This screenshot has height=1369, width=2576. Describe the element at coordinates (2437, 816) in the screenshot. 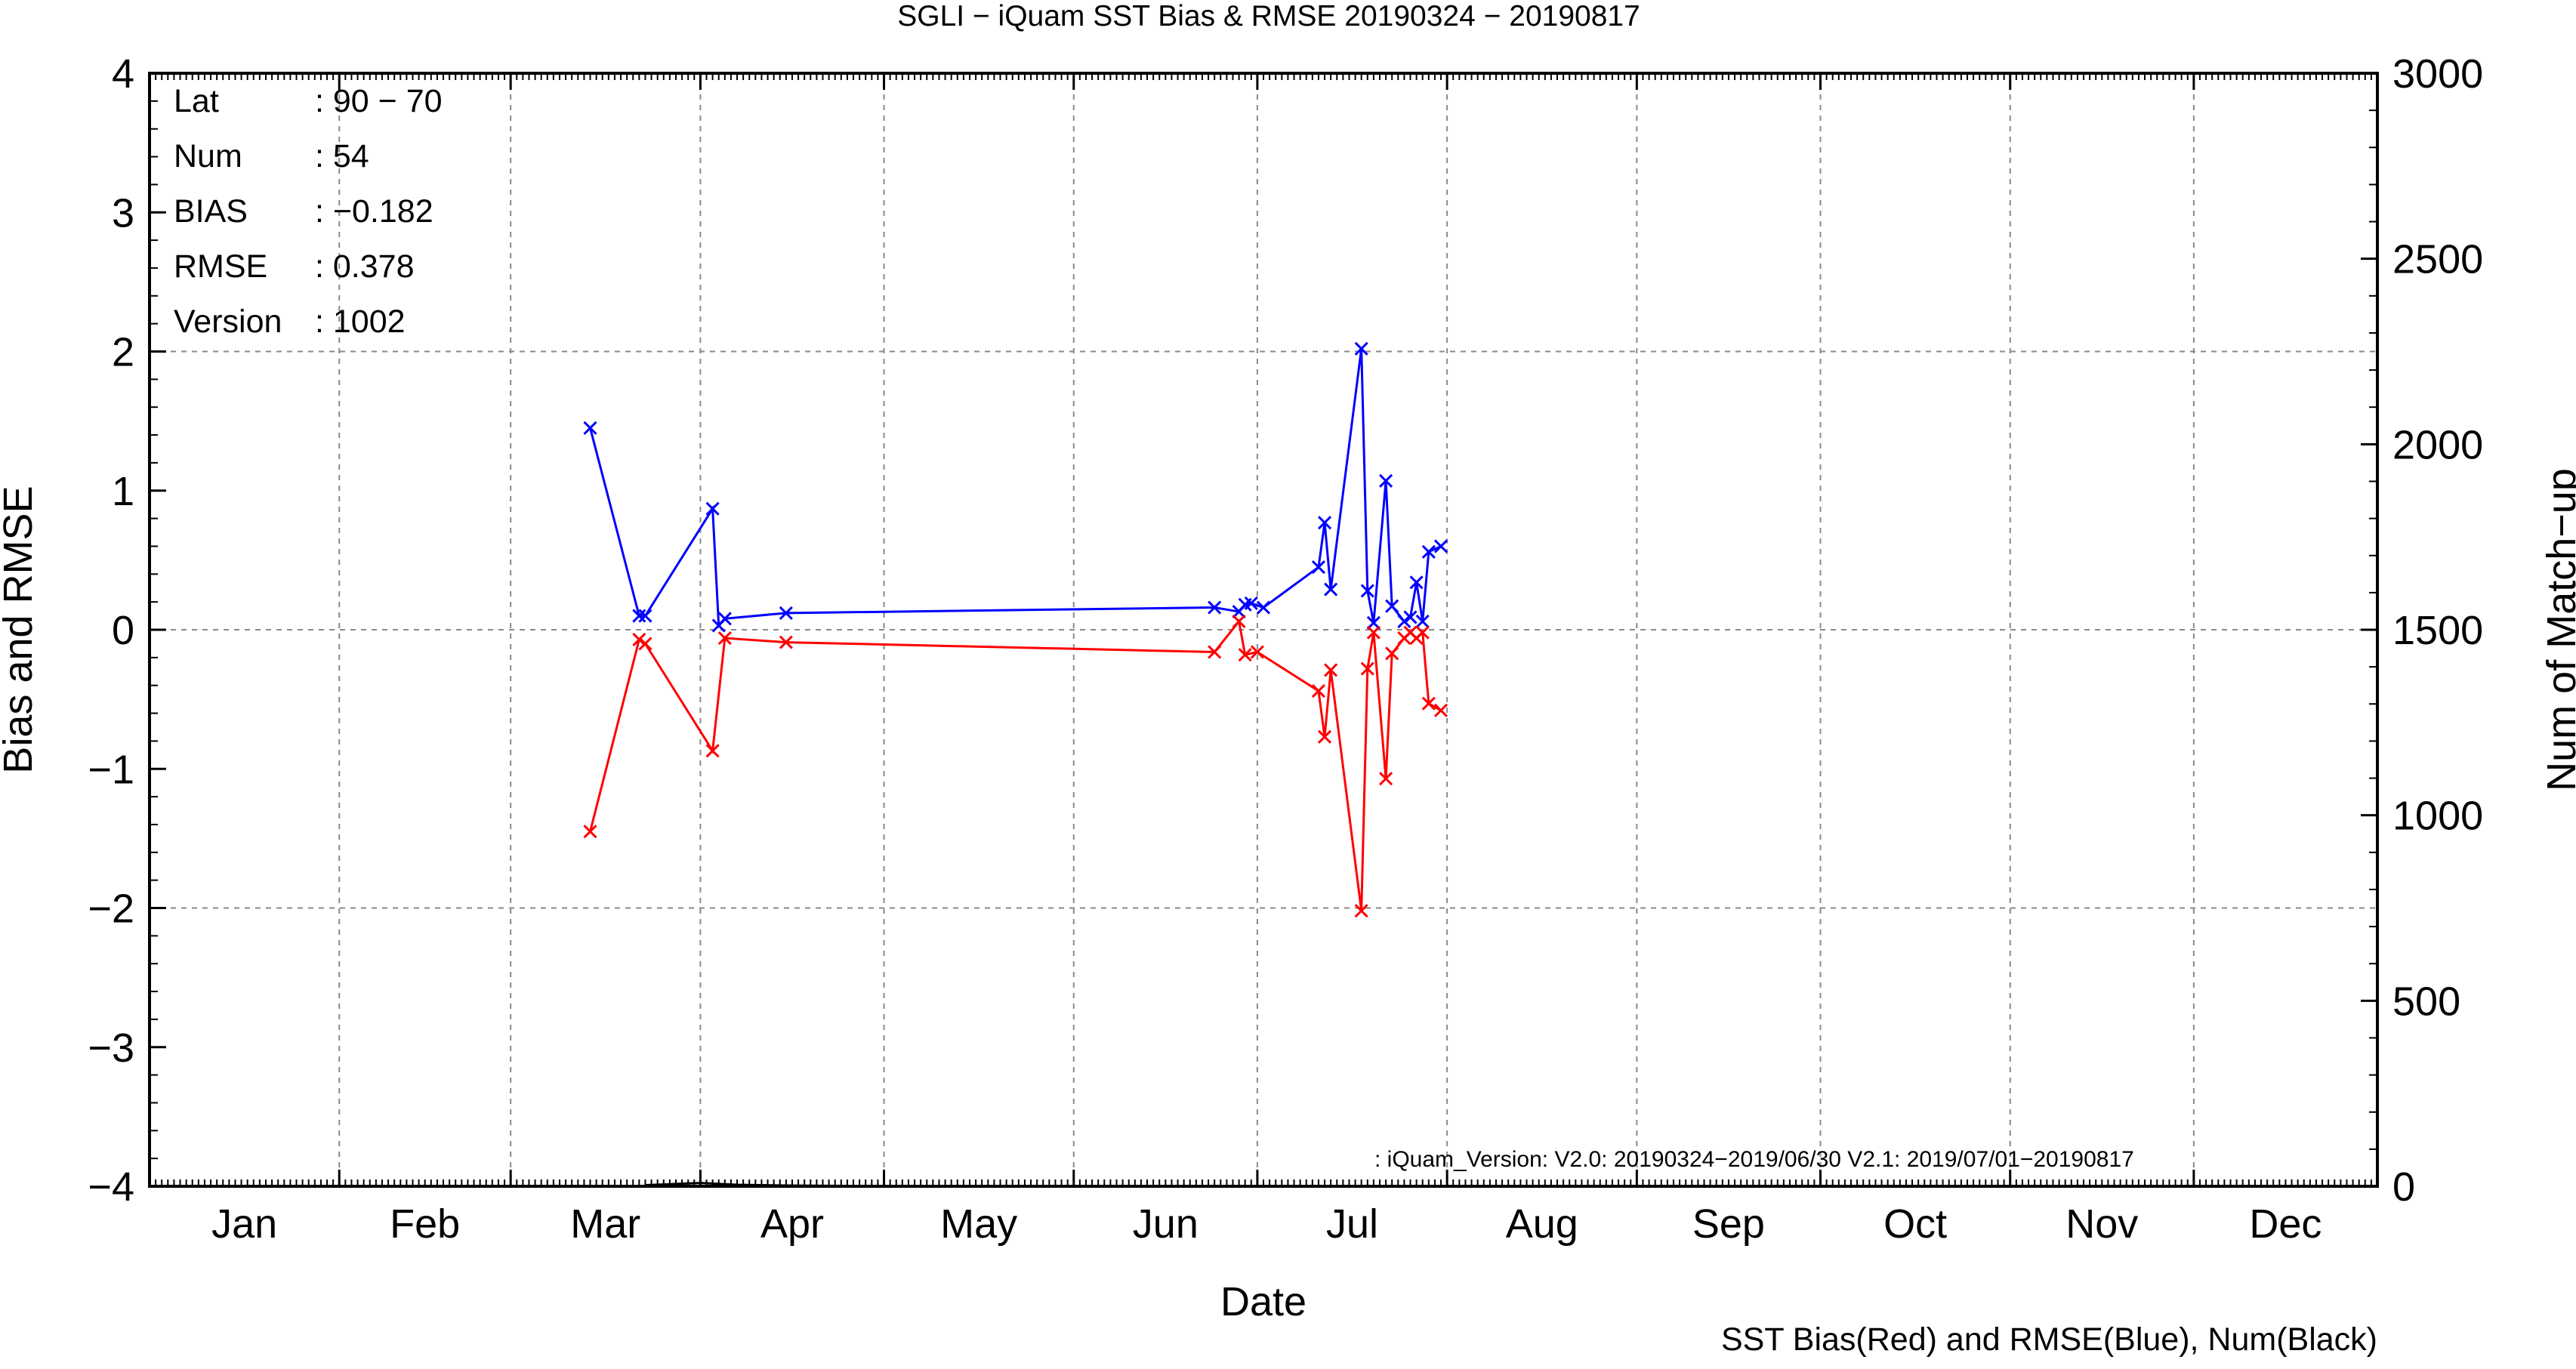

I see `y2-tick-label: 1000` at that location.